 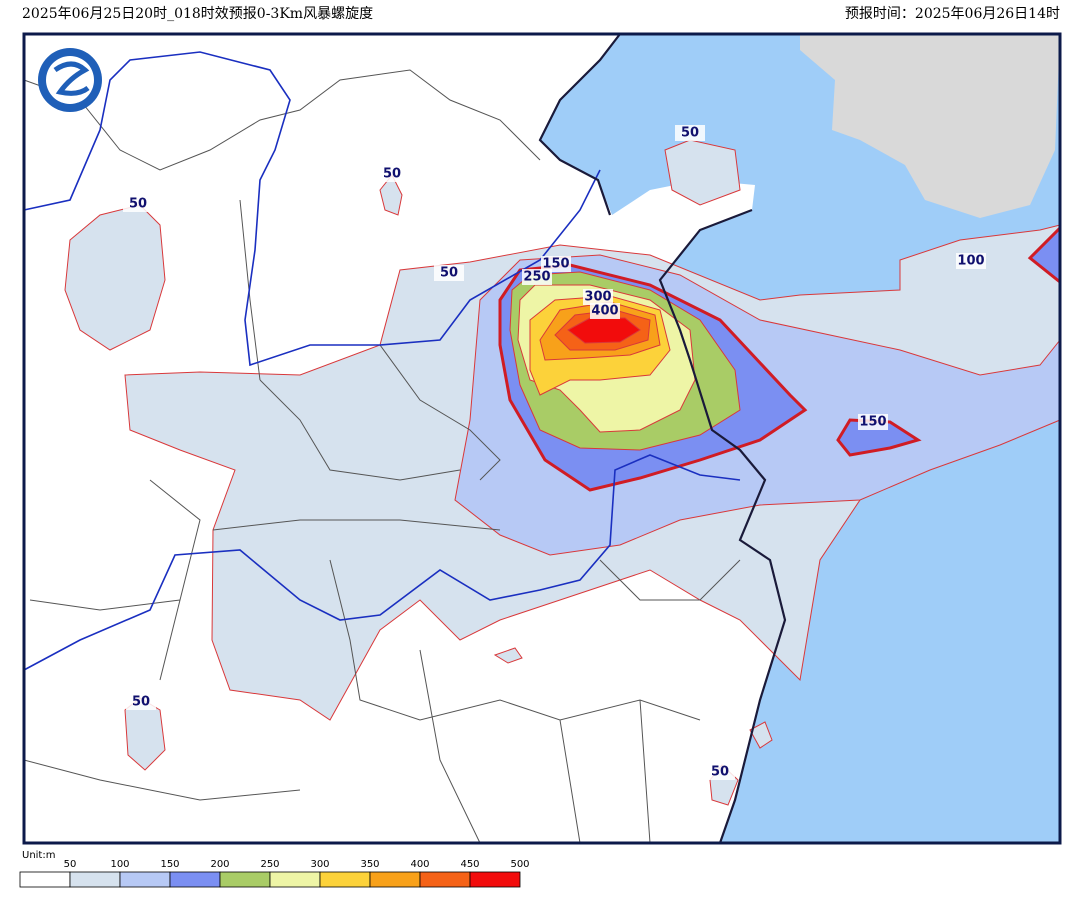 What do you see at coordinates (519, 864) in the screenshot?
I see `legend-tick: 500` at bounding box center [519, 864].